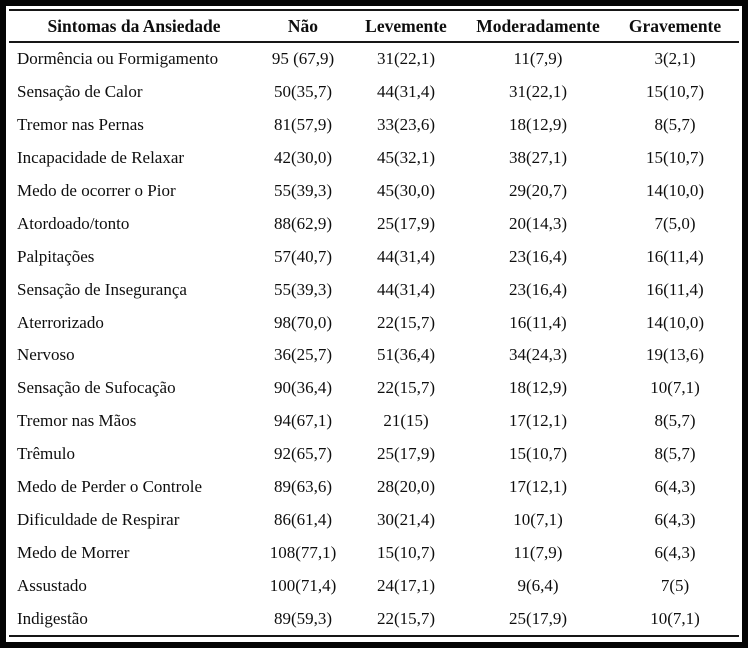 This screenshot has height=648, width=748. Describe the element at coordinates (303, 59) in the screenshot. I see `value-cell: 95 (67,9)` at that location.